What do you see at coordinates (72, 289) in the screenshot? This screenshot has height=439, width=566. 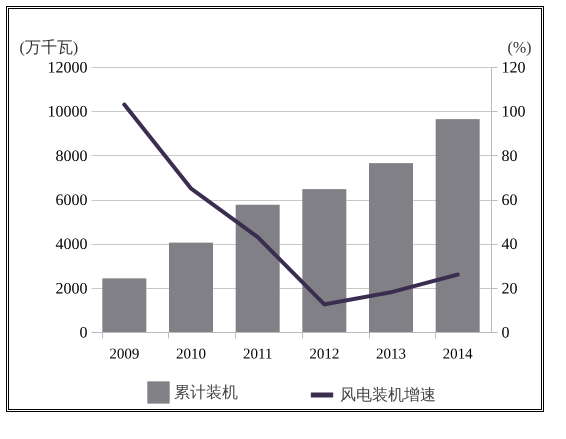 I see `y-tick-label: 2000` at bounding box center [72, 289].